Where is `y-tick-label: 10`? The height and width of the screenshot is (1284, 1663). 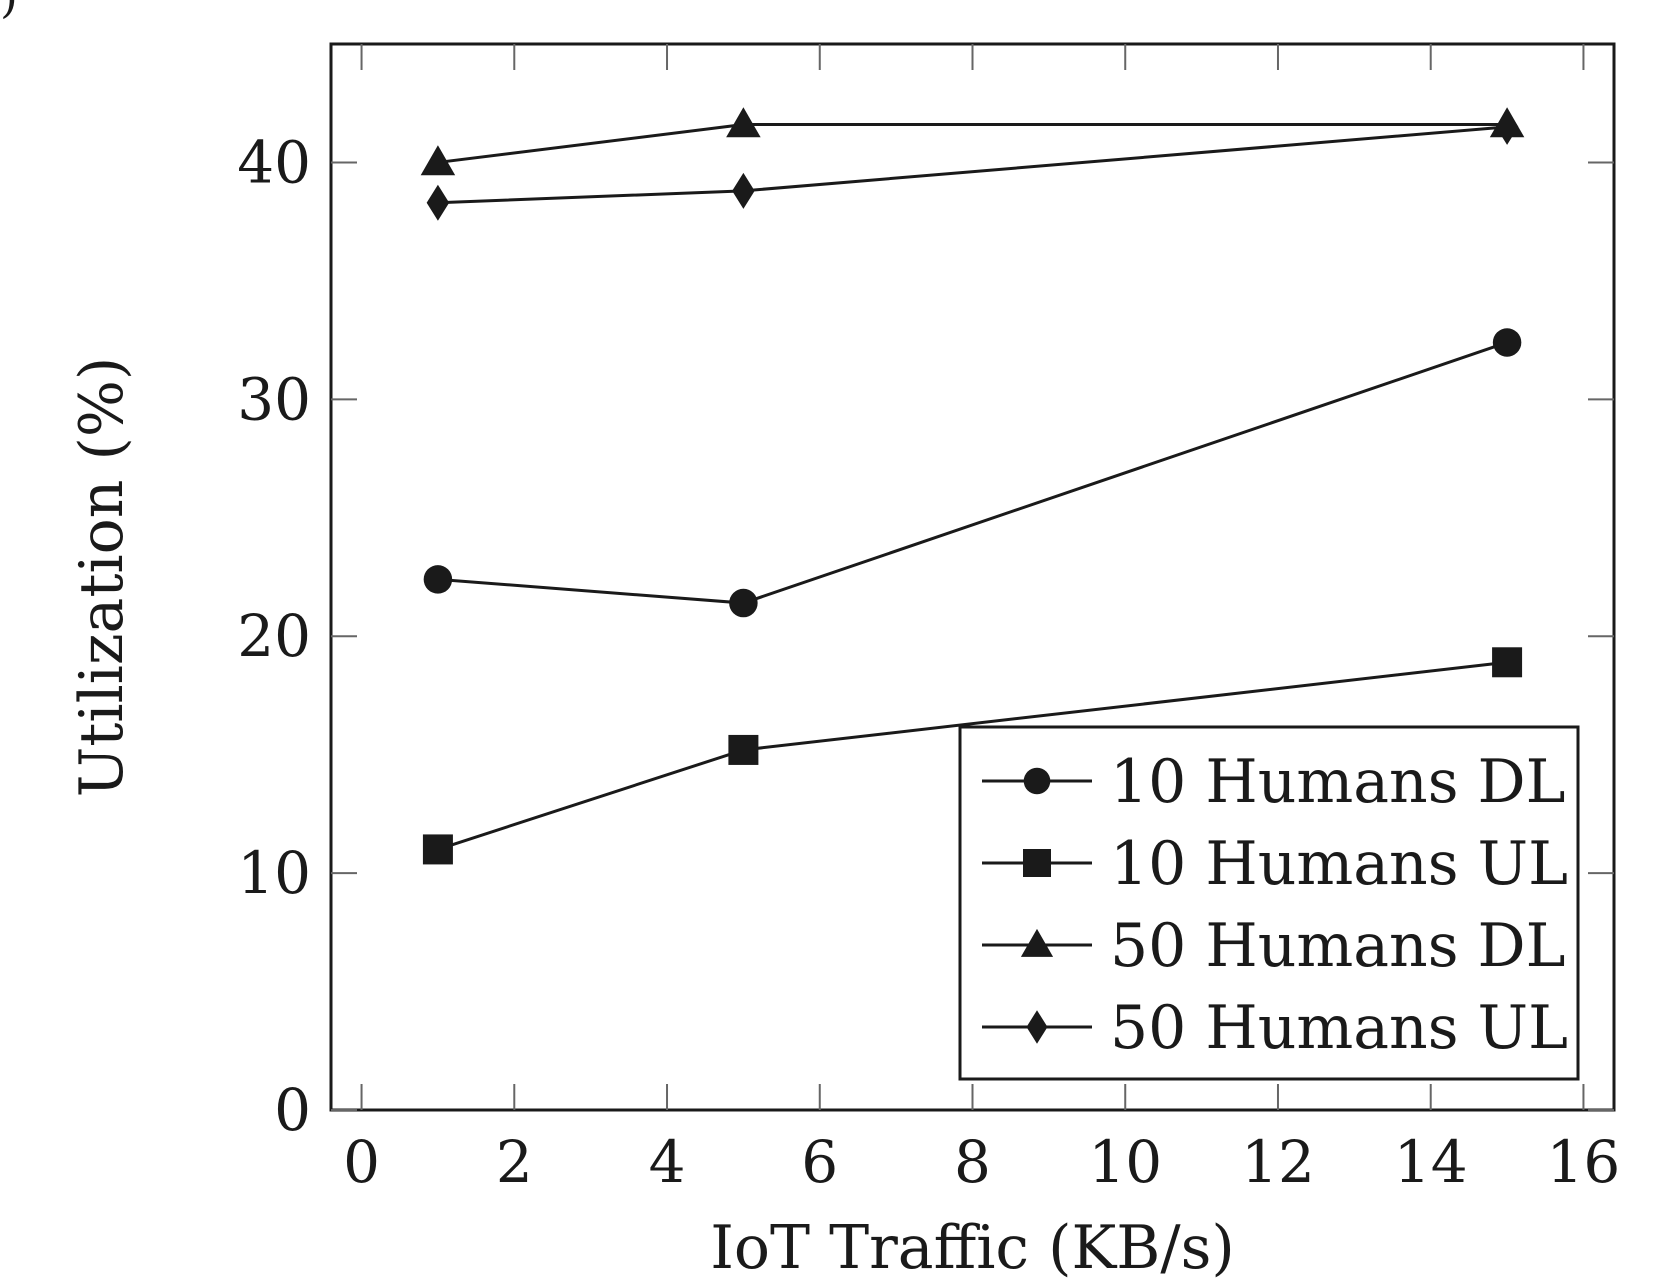 y-tick-label: 10 is located at coordinates (274, 873).